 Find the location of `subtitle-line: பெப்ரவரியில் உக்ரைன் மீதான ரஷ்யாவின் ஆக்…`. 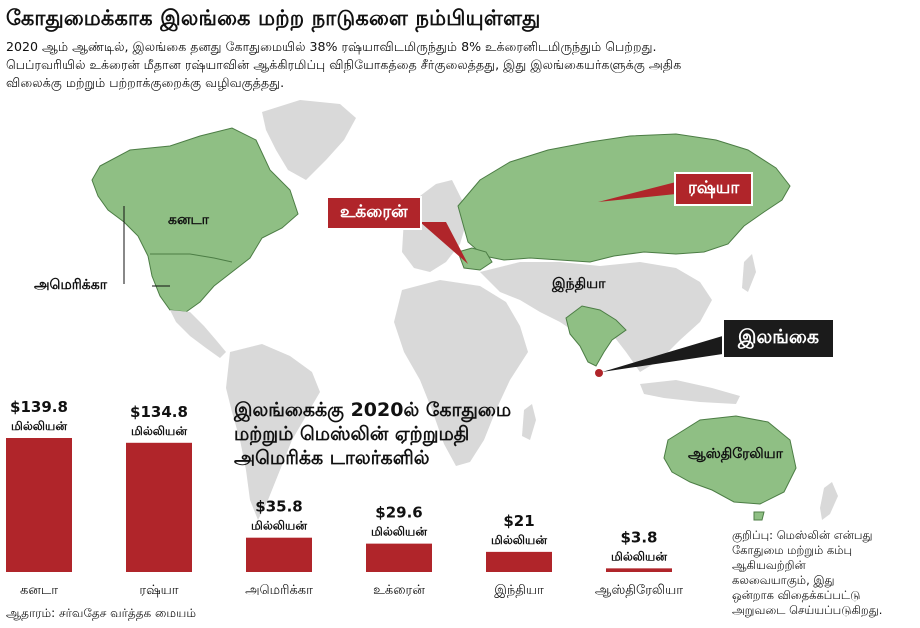

subtitle-line: பெப்ரவரியில் உக்ரைன் மீதான ரஷ்யாவின் ஆக்… is located at coordinates (344, 64).